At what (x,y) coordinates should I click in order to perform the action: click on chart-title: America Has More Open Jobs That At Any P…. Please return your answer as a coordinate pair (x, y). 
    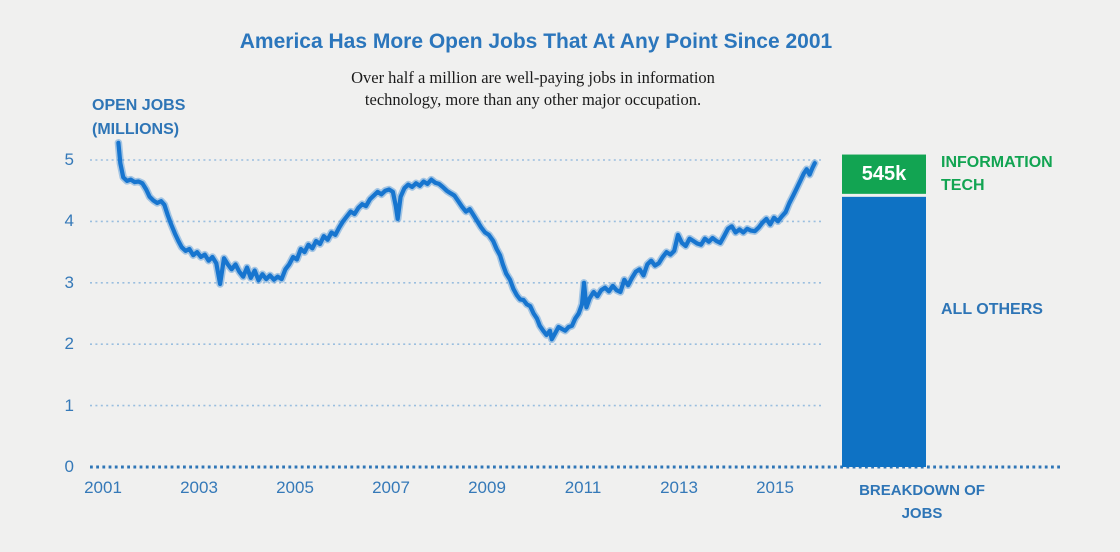
    Looking at the image, I should click on (536, 41).